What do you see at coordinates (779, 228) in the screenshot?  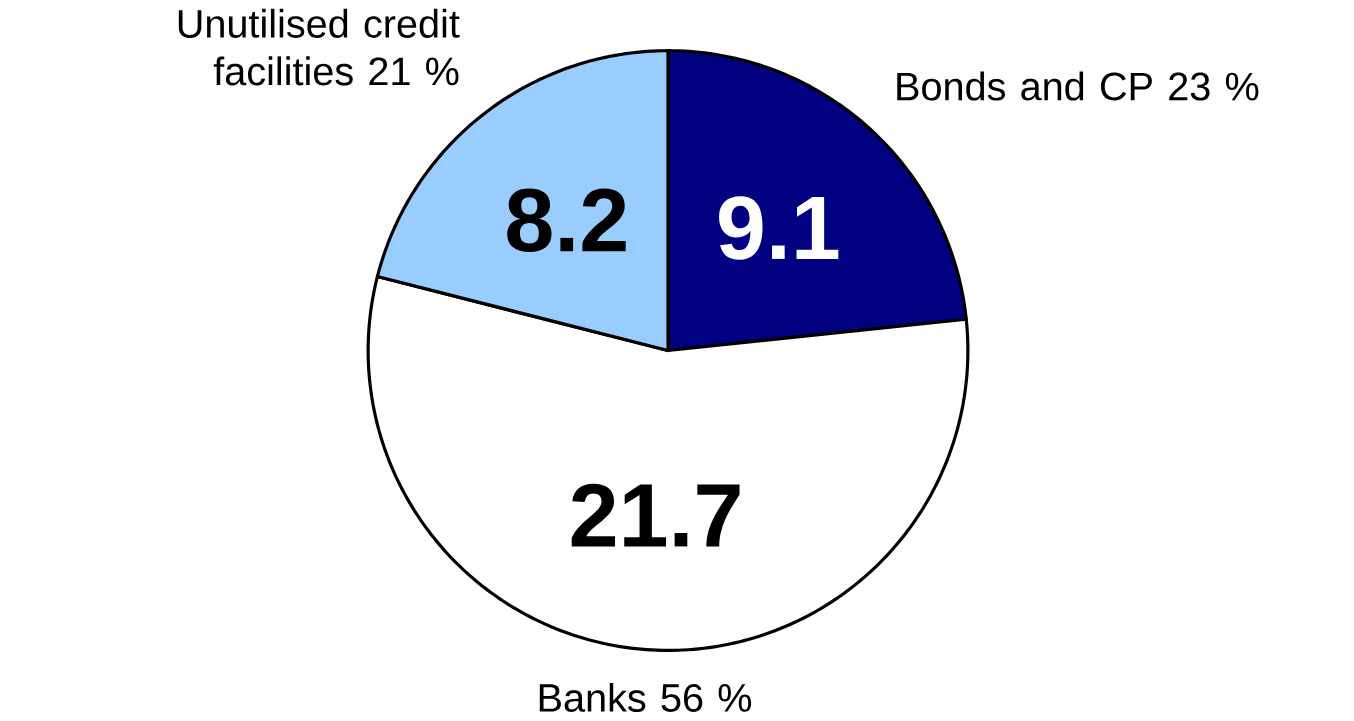 I see `data-label: 9.1` at bounding box center [779, 228].